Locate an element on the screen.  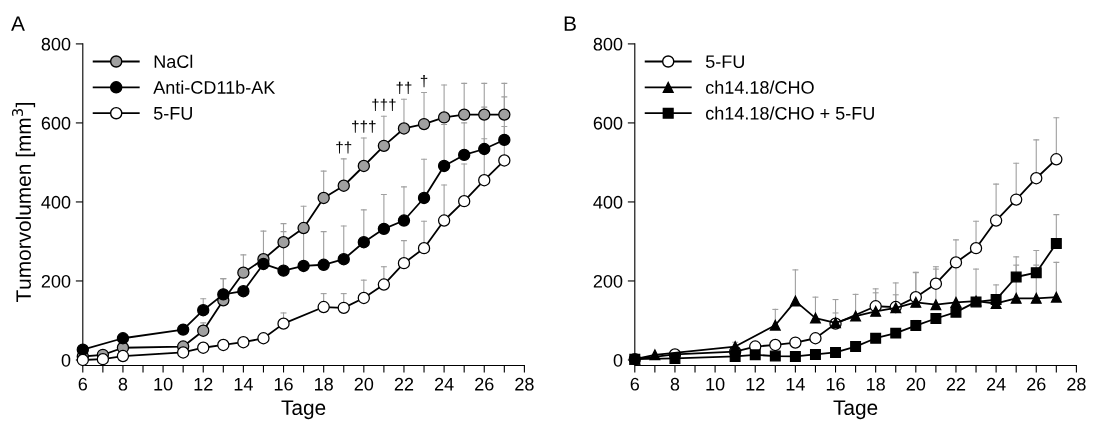
legend-label: ch14.18/CHO is located at coordinates (759, 87).